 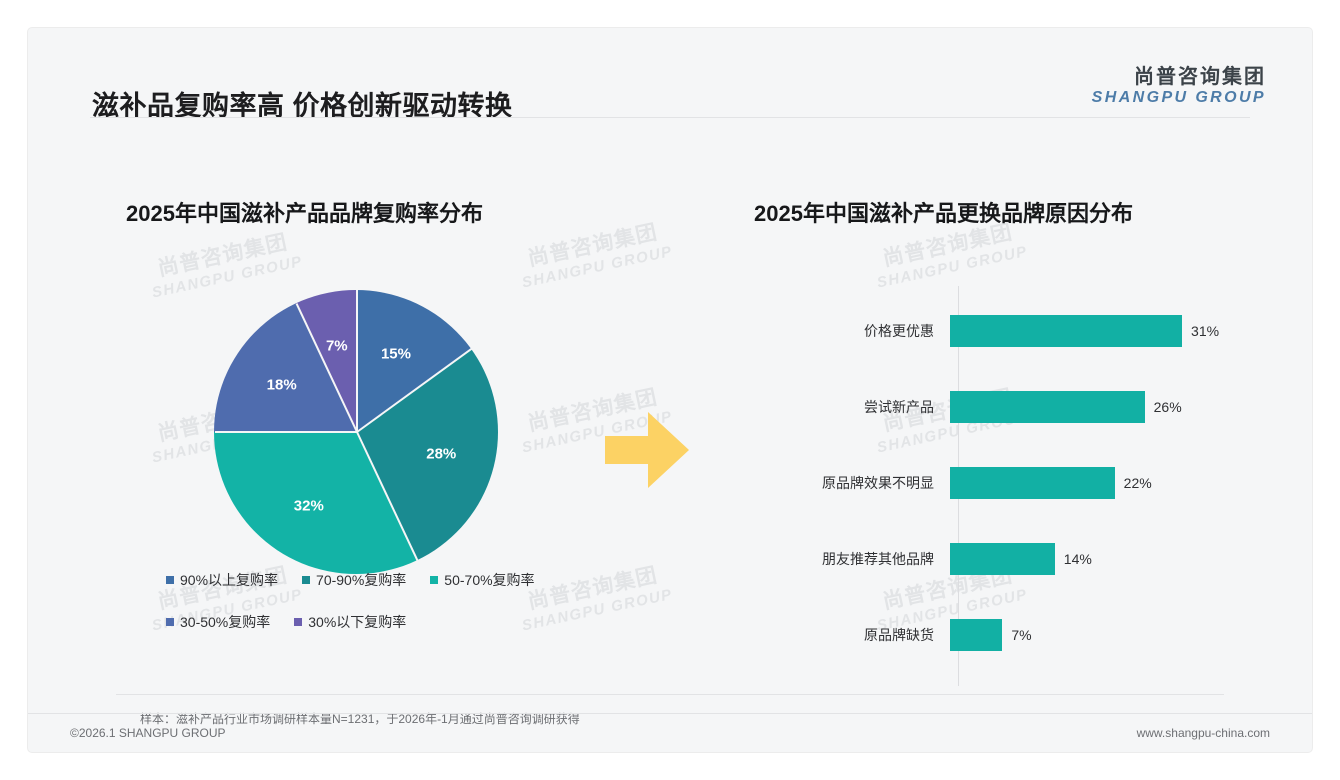 I want to click on bar-category-label: 尝试新产品, so click(x=899, y=407).